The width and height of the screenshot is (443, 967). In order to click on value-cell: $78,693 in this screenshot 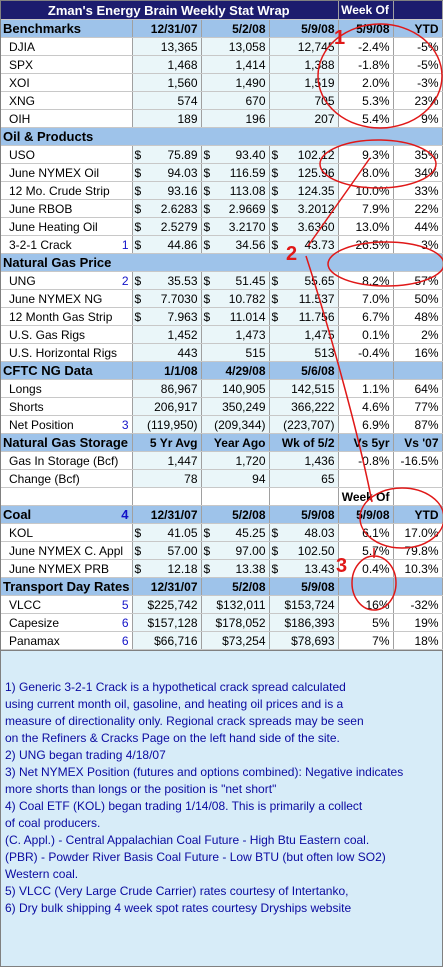, I will do `click(304, 640)`.